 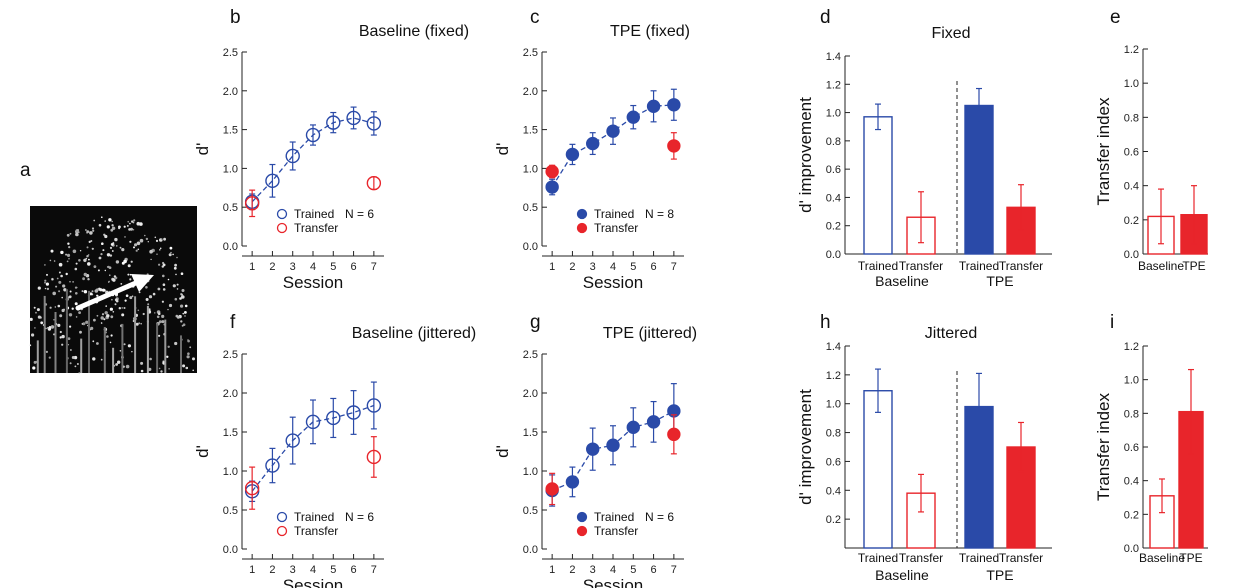 I want to click on y-tick-label: 0.6, so click(x=833, y=462).